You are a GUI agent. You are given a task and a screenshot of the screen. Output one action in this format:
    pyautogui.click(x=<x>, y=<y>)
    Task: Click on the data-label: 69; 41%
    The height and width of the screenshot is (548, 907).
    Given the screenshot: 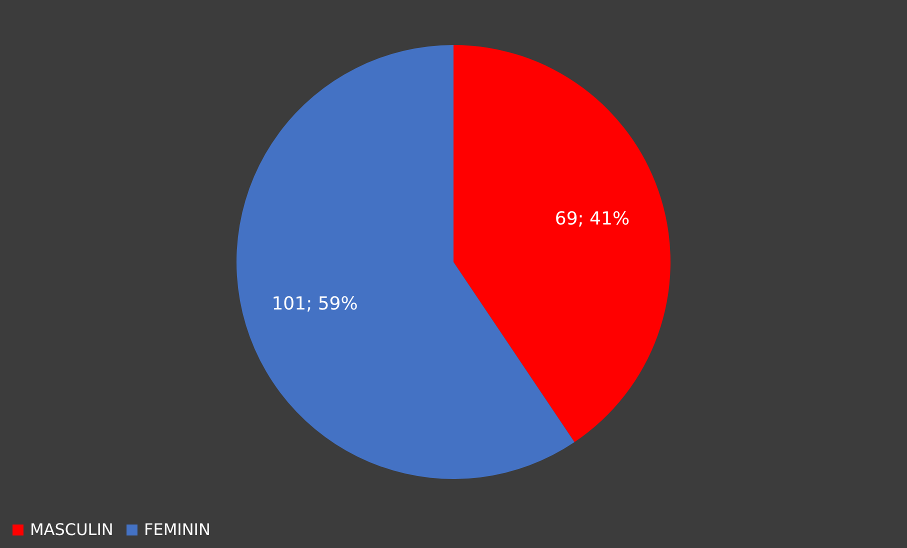 What is the action you would take?
    pyautogui.click(x=592, y=219)
    